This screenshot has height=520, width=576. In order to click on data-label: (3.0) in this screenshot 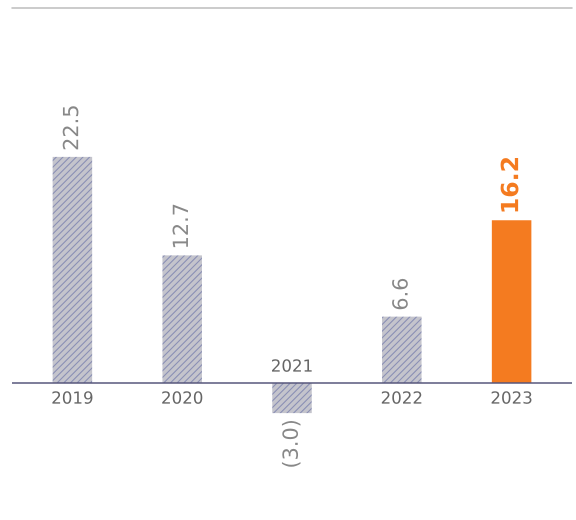, I will do `click(291, 443)`.